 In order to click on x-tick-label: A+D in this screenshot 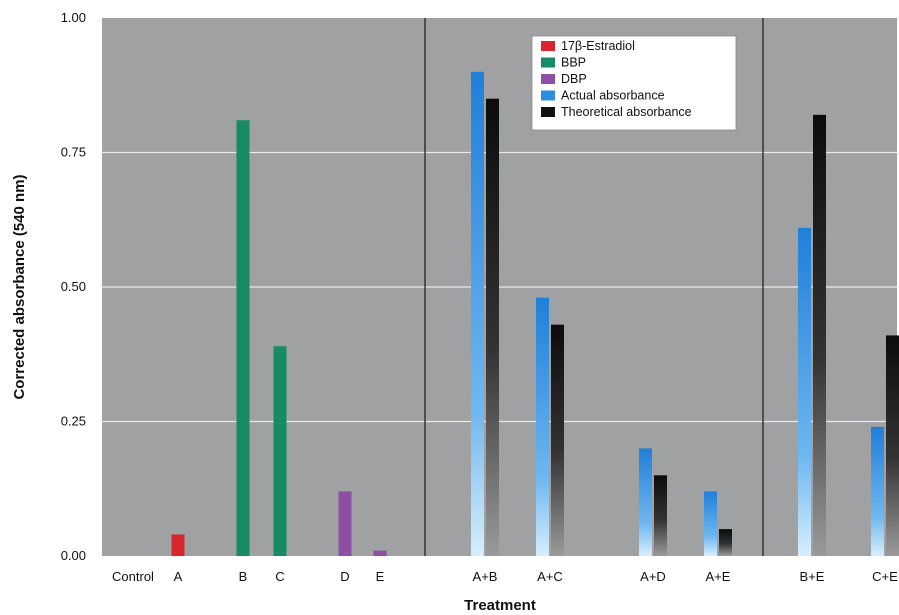, I will do `click(653, 576)`.